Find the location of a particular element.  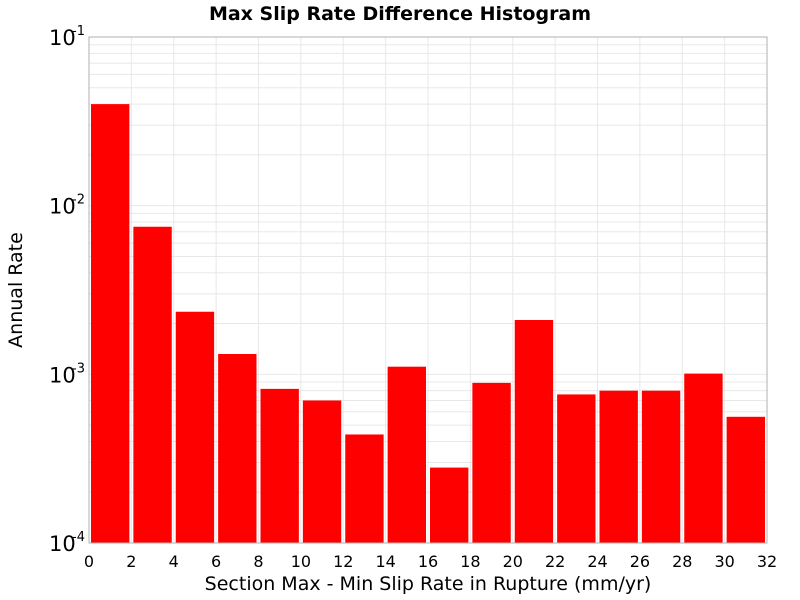

y-axis-ticks: 10-110-210-310-4 is located at coordinates (67, 290).